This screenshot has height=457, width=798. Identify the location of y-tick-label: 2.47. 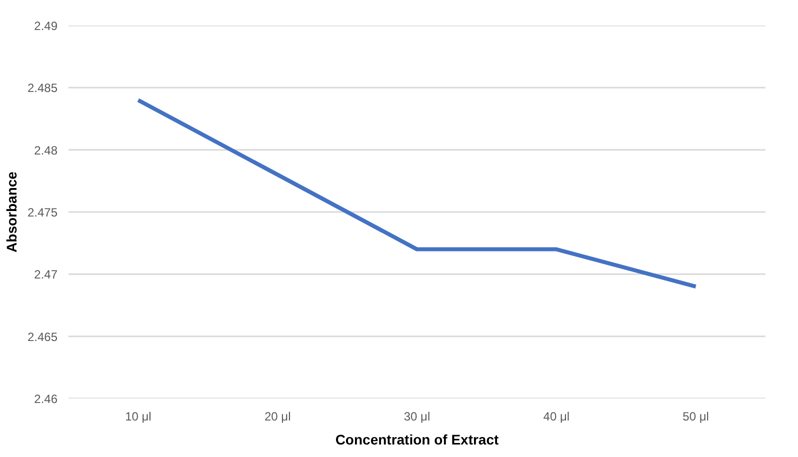
(46, 275).